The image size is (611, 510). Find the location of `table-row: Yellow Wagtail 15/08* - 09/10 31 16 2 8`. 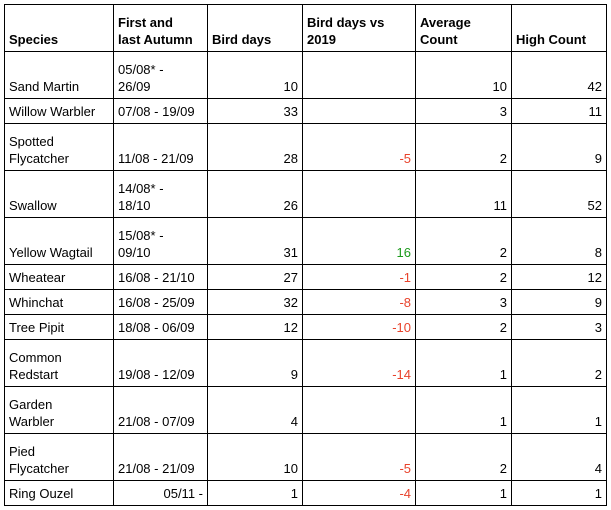

table-row: Yellow Wagtail 15/08* - 09/10 31 16 2 8 is located at coordinates (305, 241).